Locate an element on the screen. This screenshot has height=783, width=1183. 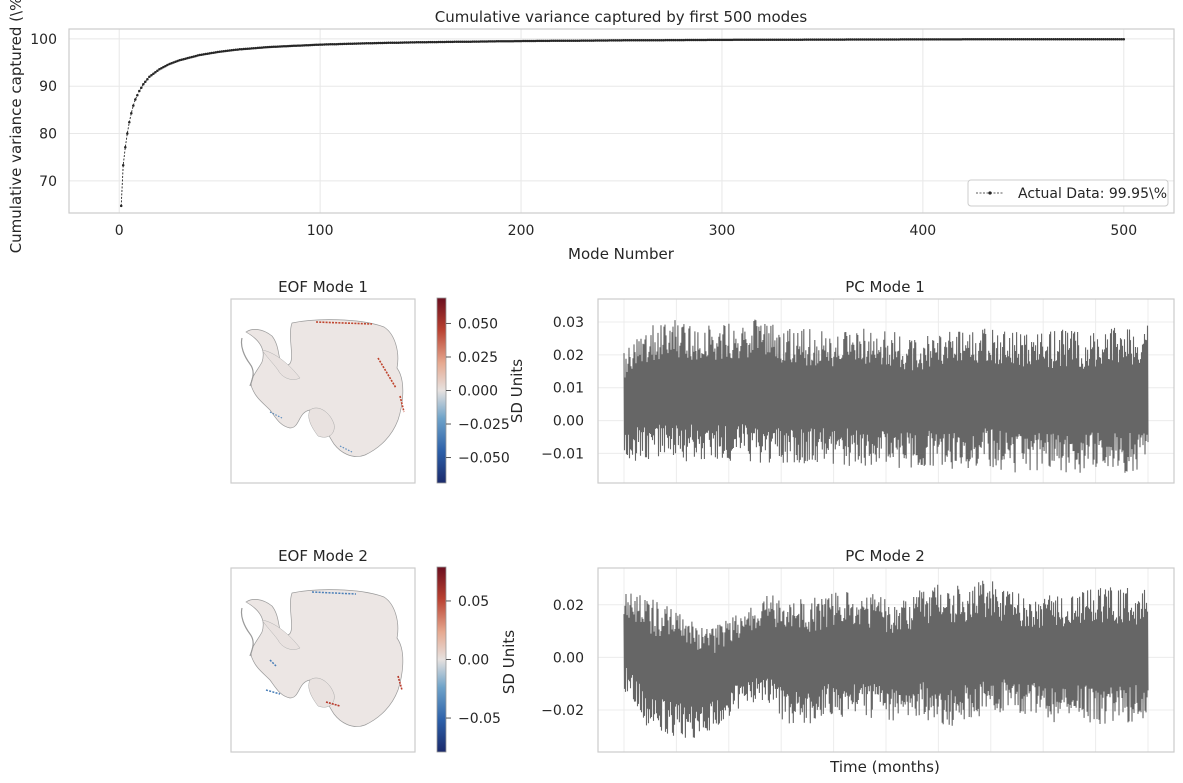
pc1-ytick-label: −0.01 is located at coordinates (562, 454).